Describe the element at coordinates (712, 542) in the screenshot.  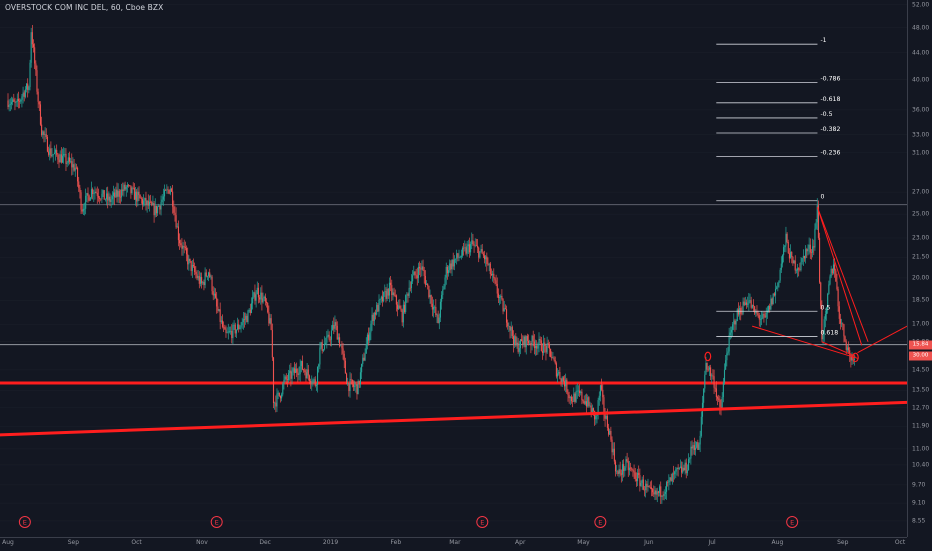
I see `time-tick-label: Jul` at that location.